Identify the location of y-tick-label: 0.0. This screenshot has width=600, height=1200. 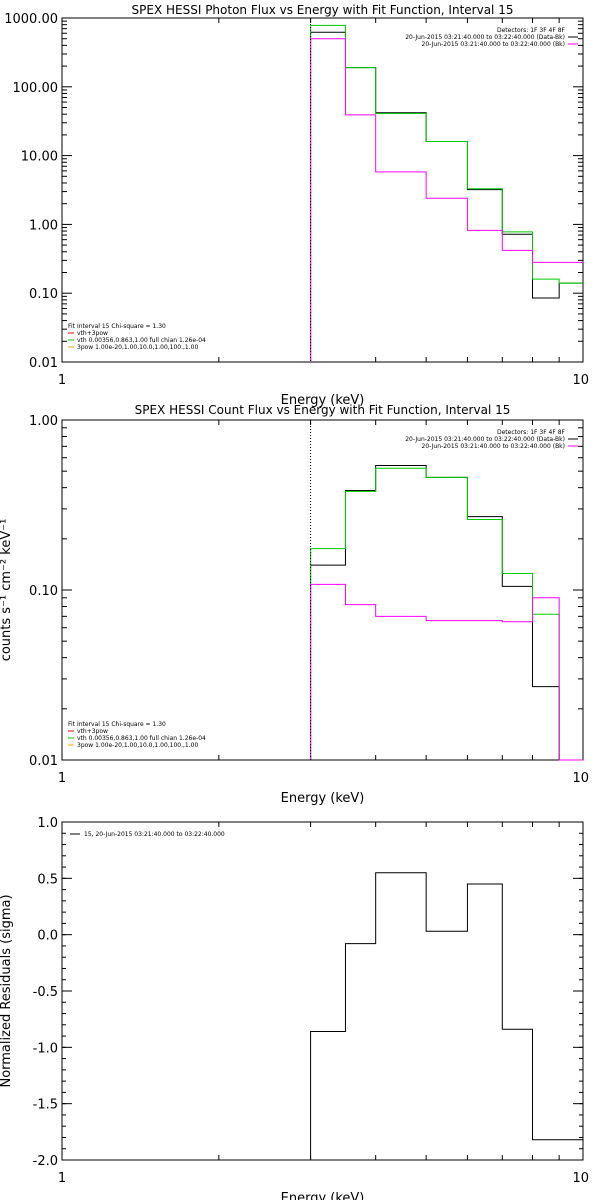
(47, 936).